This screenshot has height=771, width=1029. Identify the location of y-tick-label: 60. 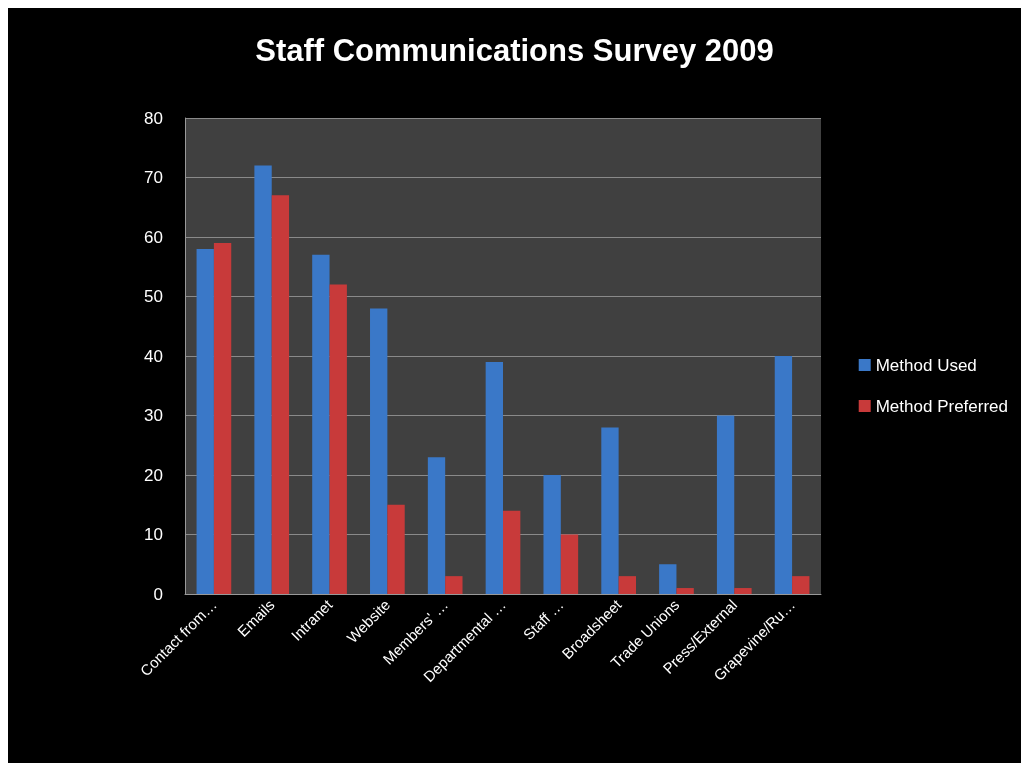
(153, 237).